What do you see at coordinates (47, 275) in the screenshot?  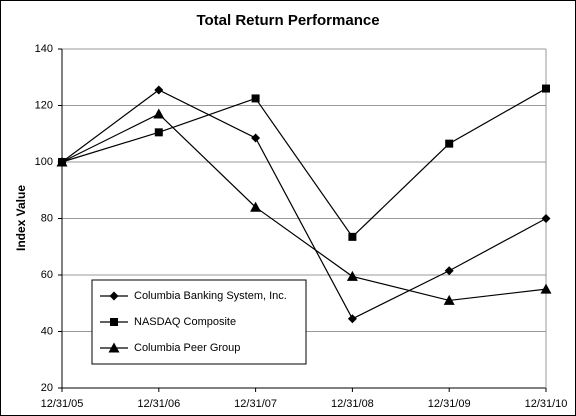 I see `y-tick-label: 60` at bounding box center [47, 275].